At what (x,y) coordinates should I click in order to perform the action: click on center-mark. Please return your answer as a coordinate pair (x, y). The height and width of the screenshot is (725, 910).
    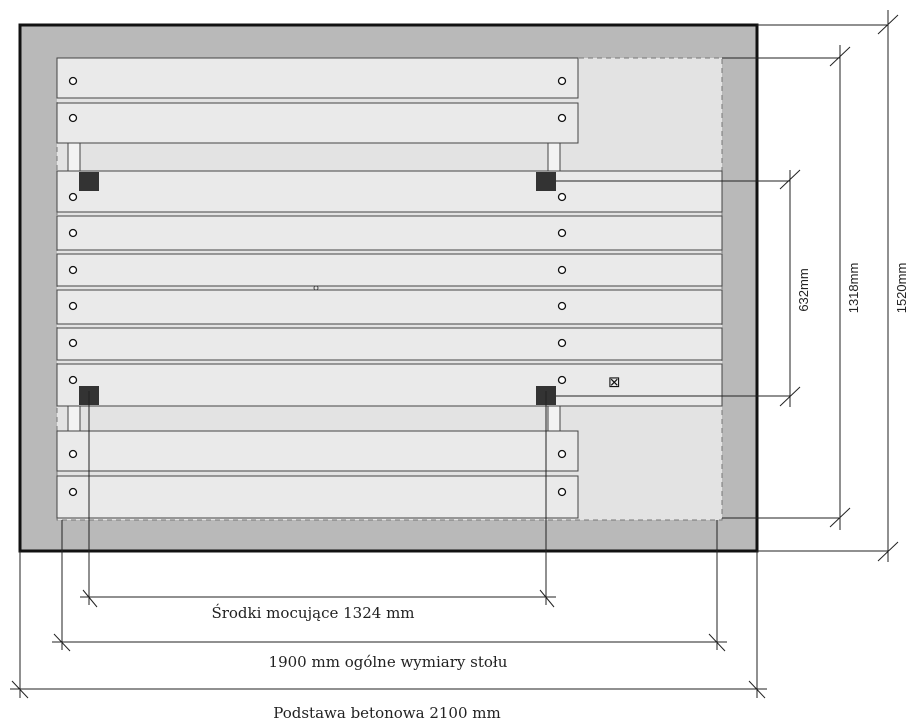
    Looking at the image, I should click on (316, 288).